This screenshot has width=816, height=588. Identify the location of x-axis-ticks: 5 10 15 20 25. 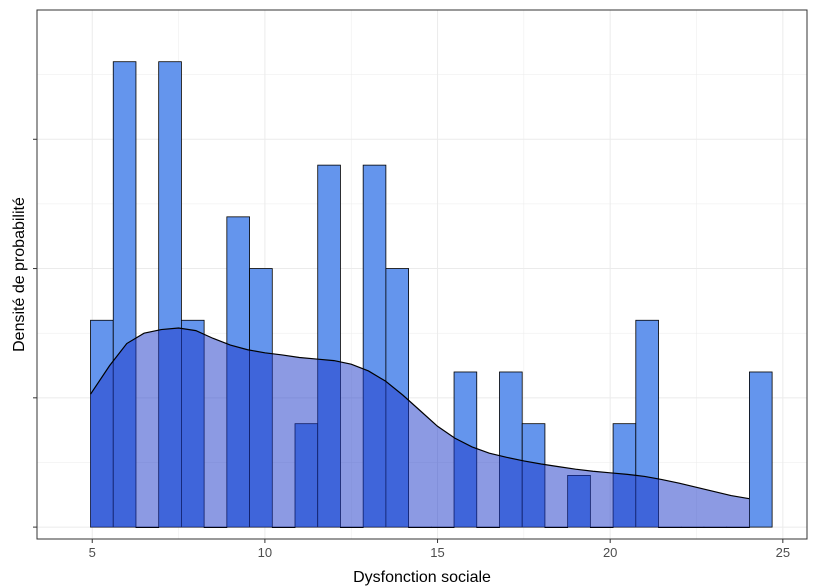
(439, 549).